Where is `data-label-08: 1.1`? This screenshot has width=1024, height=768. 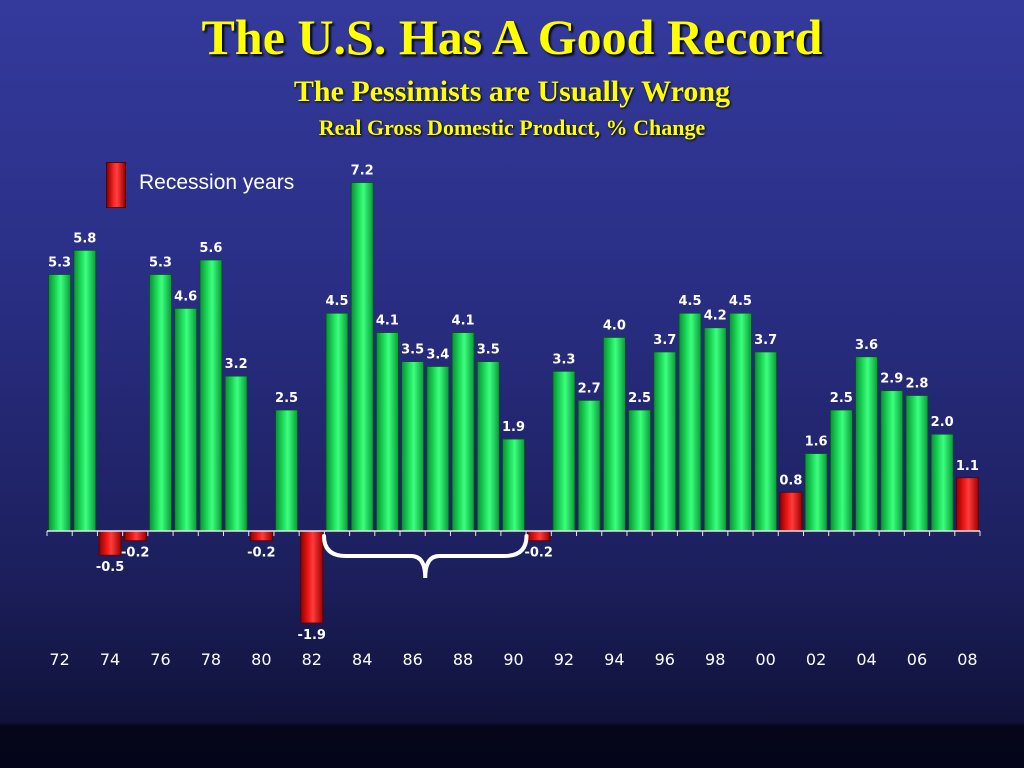
data-label-08: 1.1 is located at coordinates (967, 466).